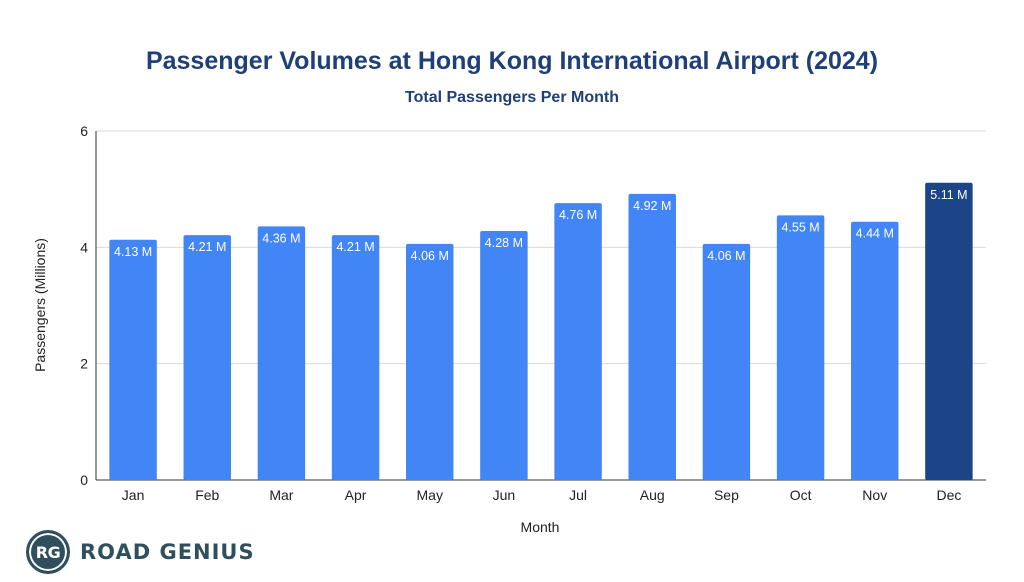 The image size is (1024, 582). What do you see at coordinates (133, 359) in the screenshot?
I see `bar-jan` at bounding box center [133, 359].